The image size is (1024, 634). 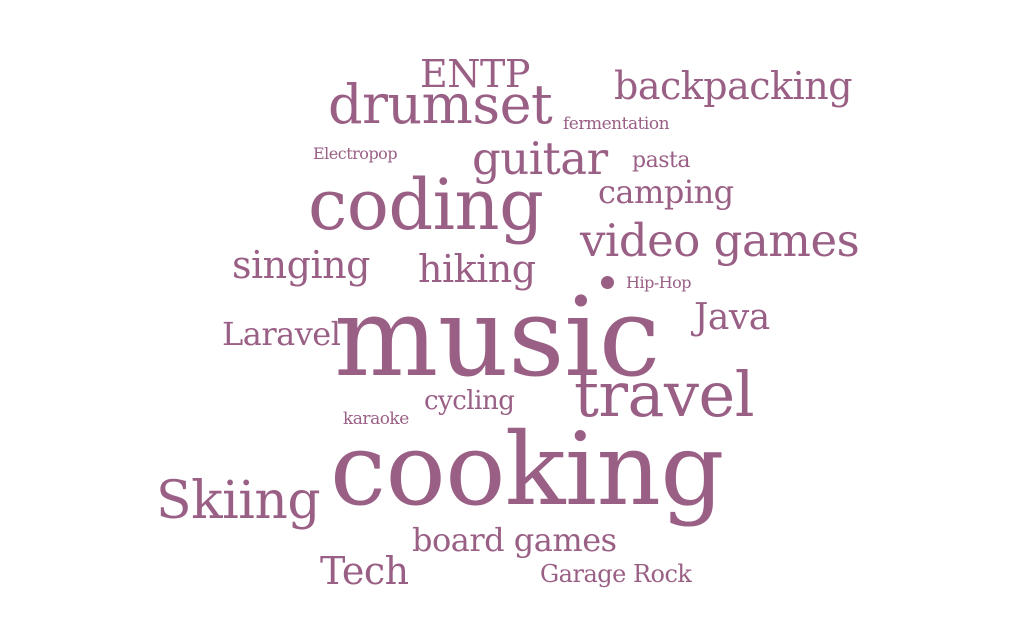 What do you see at coordinates (616, 574) in the screenshot?
I see `word-garage-rock: Garage Rock` at bounding box center [616, 574].